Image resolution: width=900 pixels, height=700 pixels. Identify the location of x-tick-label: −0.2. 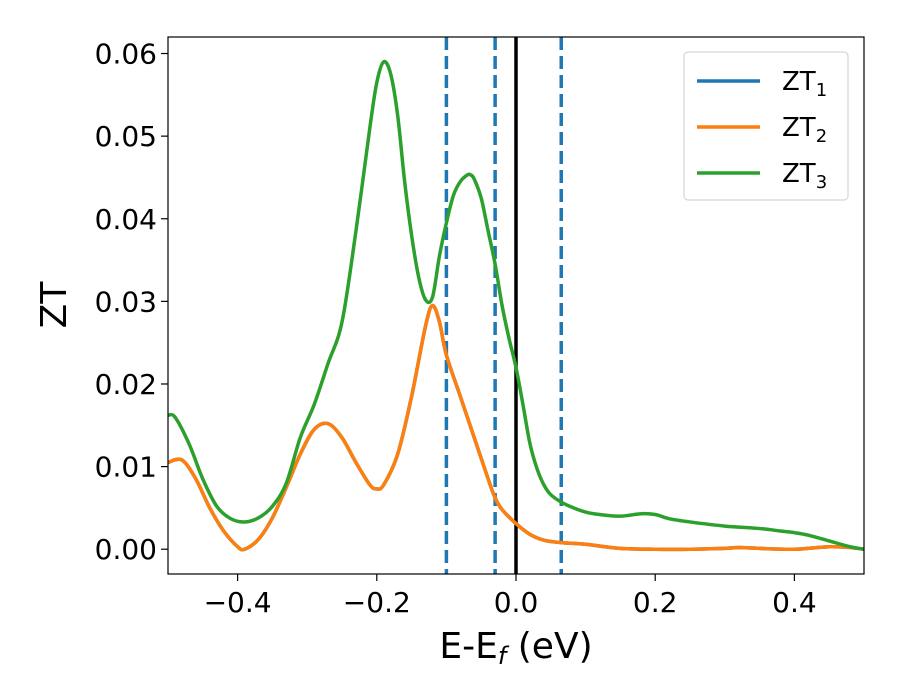
(377, 602).